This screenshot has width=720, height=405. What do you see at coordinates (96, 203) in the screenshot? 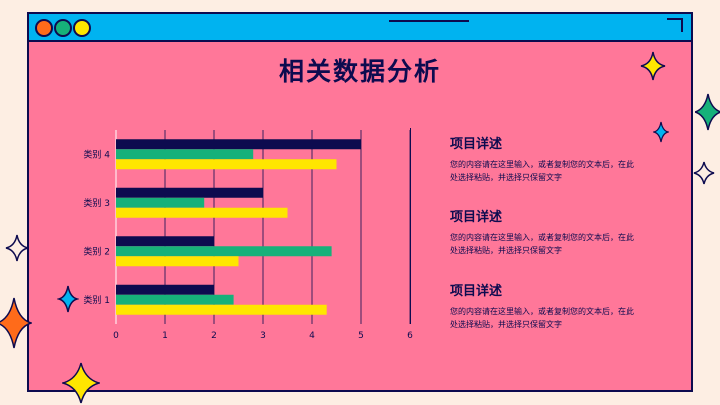
I see `y-tick-label: 类别 3` at bounding box center [96, 203].